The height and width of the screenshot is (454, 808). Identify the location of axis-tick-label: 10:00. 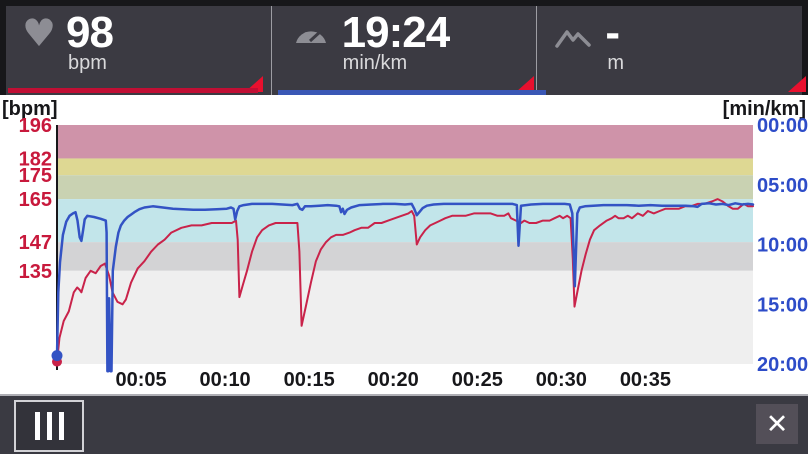
(782, 246).